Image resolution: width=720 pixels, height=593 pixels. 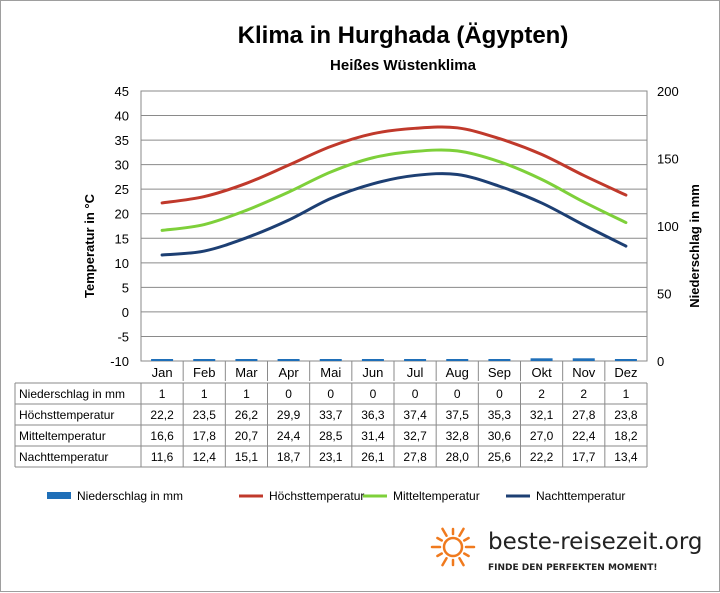 I want to click on table-cell: 17,8, so click(x=205, y=436).